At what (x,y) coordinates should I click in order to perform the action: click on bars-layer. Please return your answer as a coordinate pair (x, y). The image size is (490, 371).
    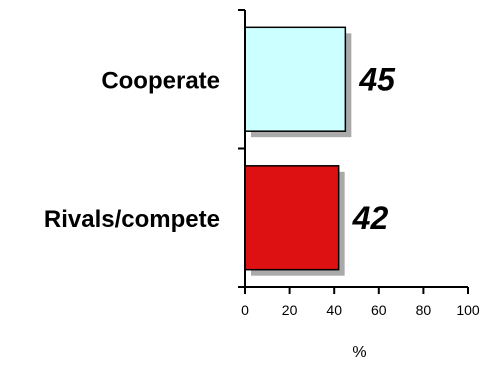
    Looking at the image, I should click on (298, 151).